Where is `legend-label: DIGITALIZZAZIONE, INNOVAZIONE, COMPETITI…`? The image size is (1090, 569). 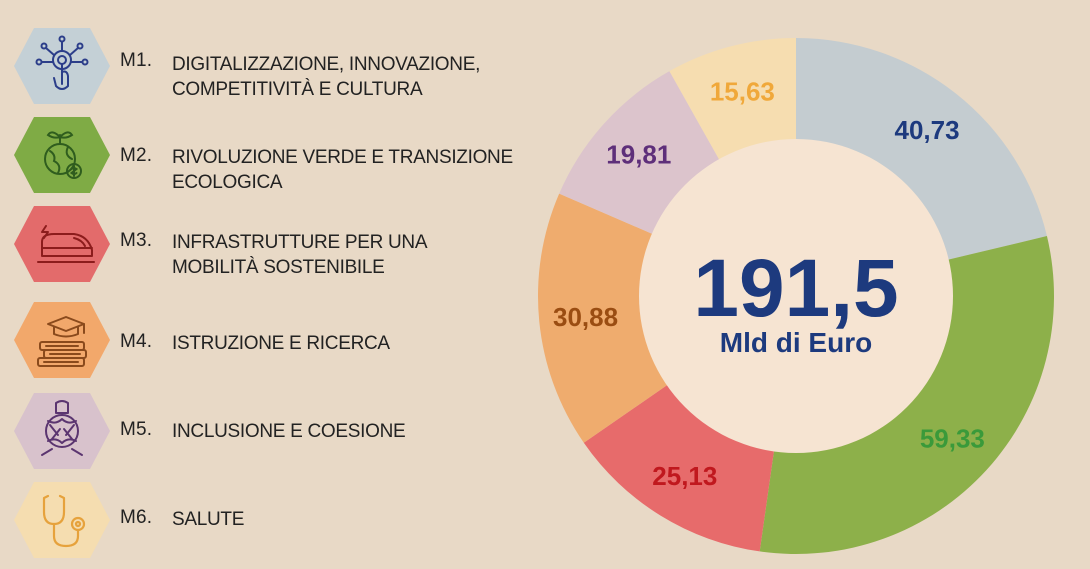
legend-label: DIGITALIZZAZIONE, INNOVAZIONE, COMPETITI… is located at coordinates (326, 77).